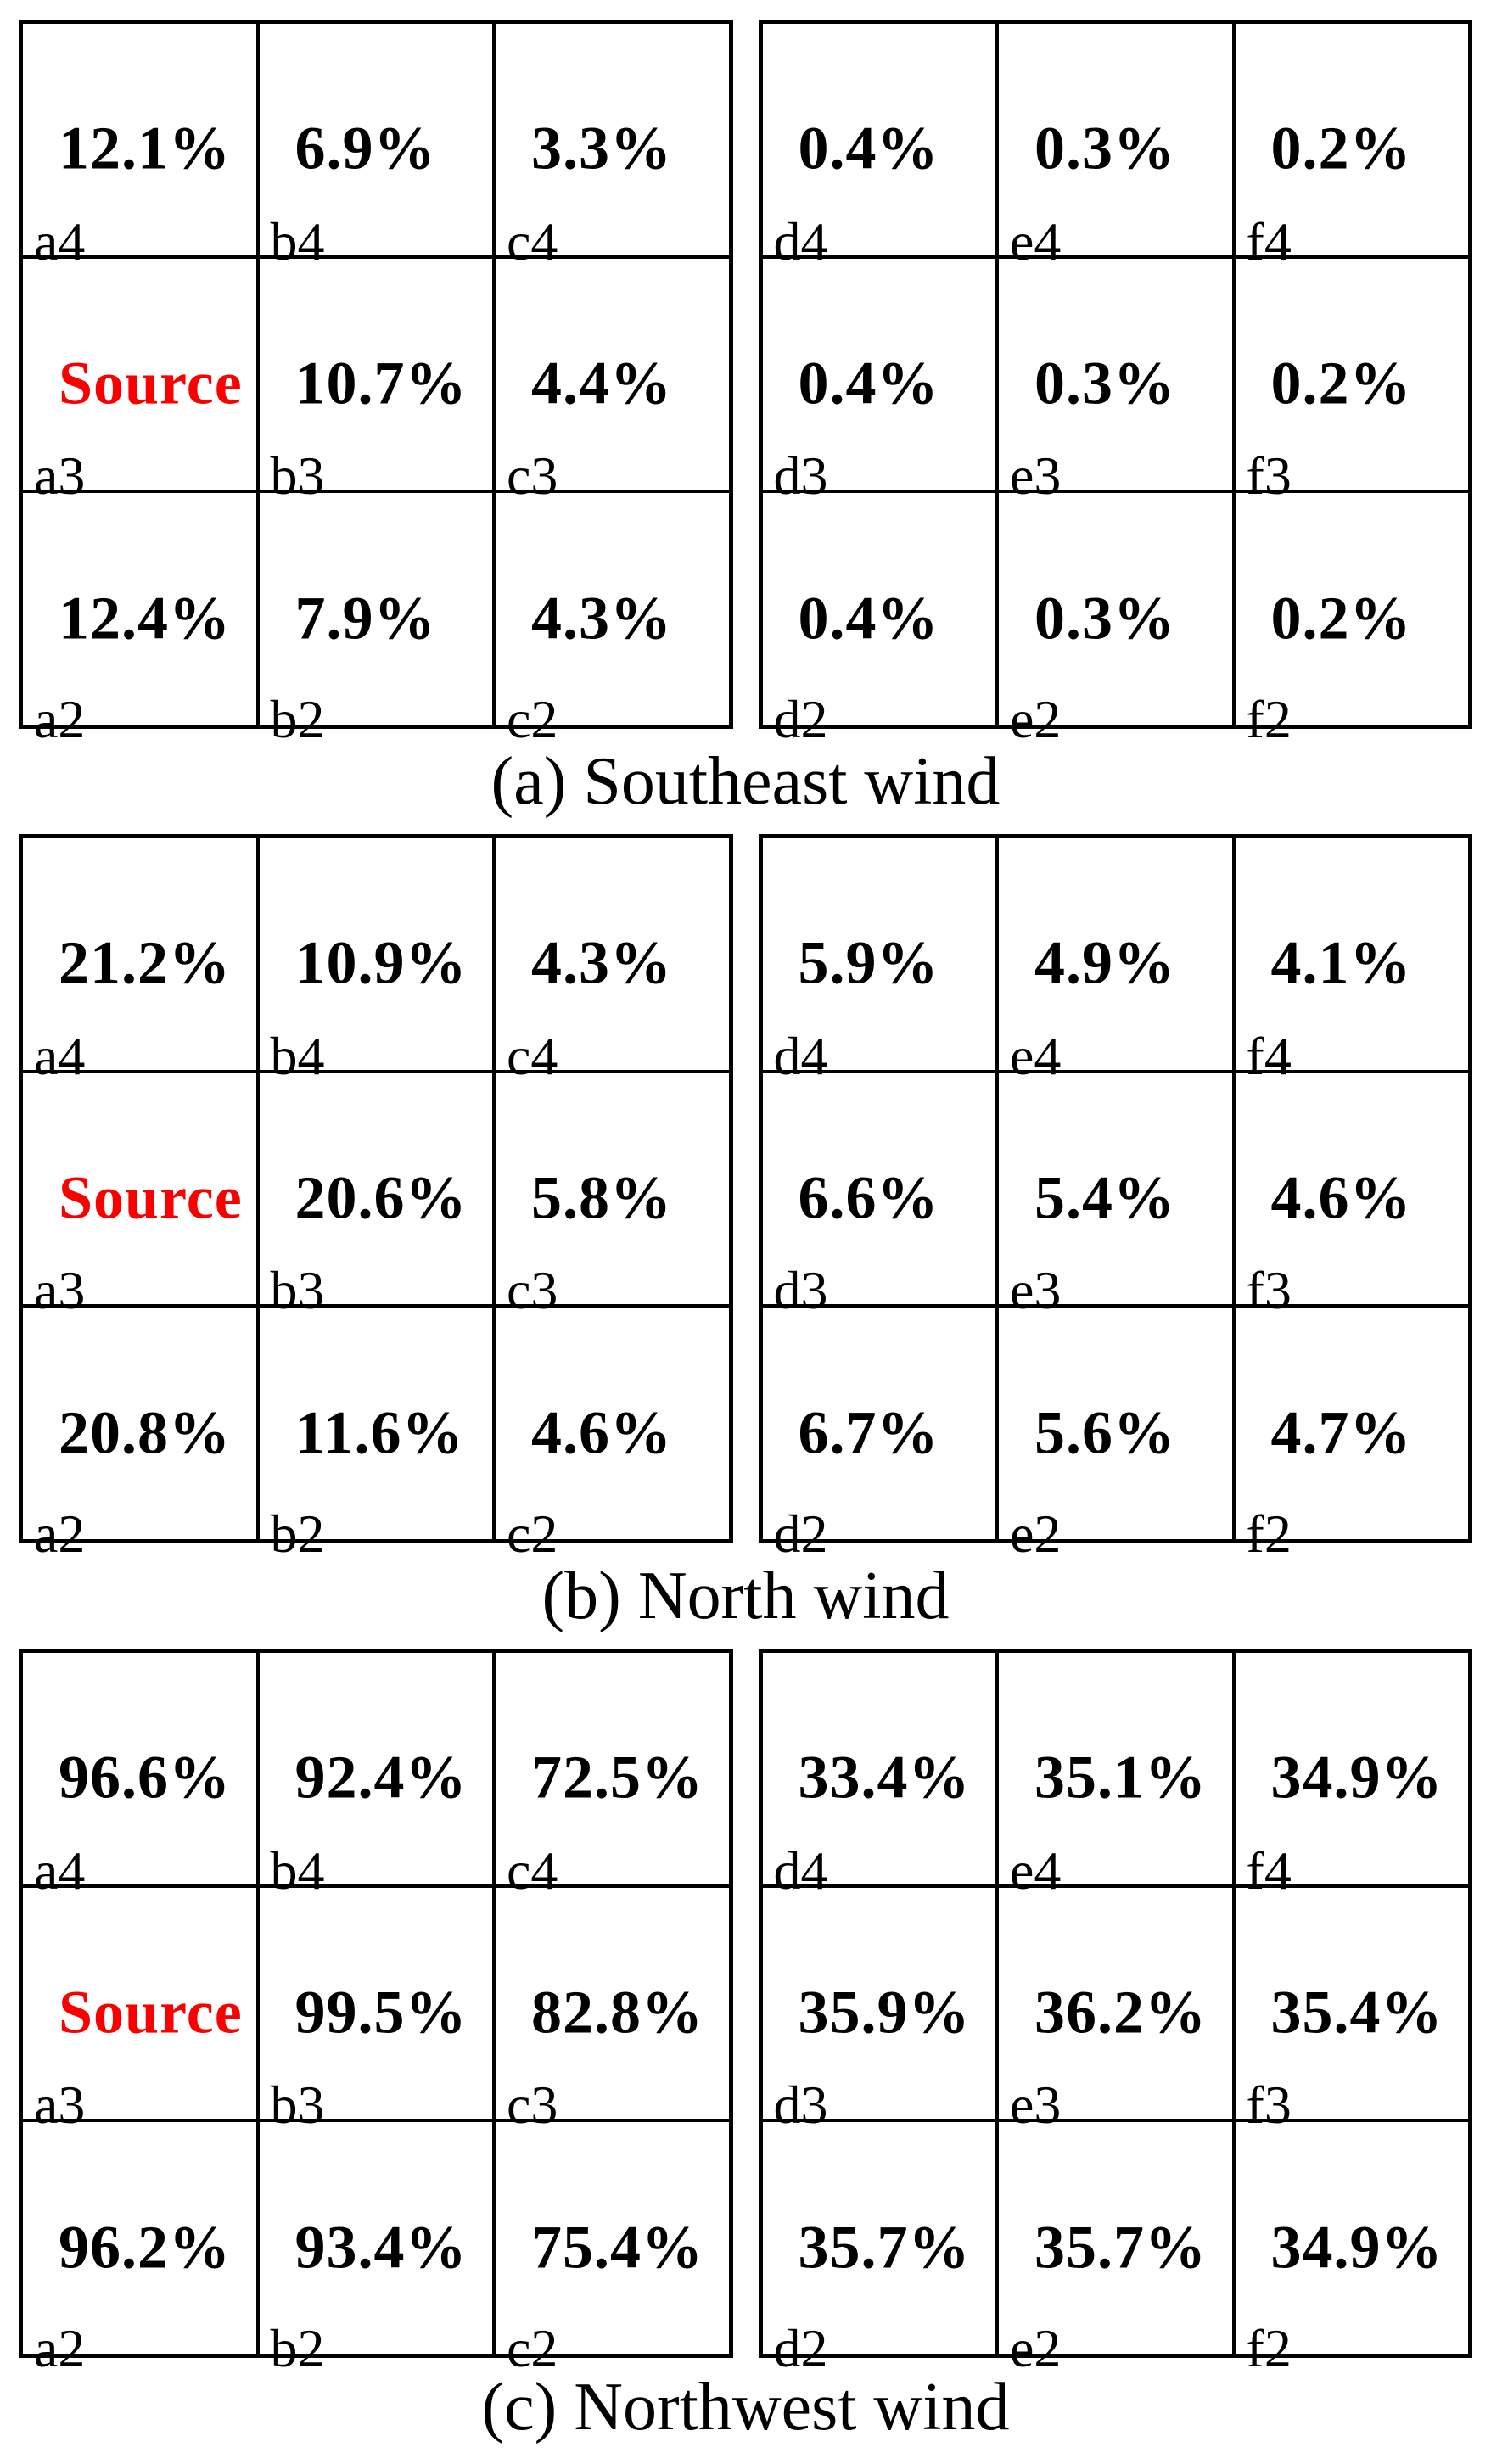 This screenshot has width=1491, height=2464. I want to click on cell-value: 96.6%, so click(145, 1777).